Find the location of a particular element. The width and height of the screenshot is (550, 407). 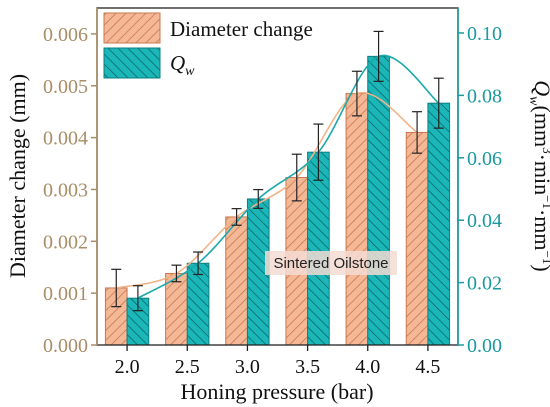

errorbar-diameter-4.0 is located at coordinates (356, 93).